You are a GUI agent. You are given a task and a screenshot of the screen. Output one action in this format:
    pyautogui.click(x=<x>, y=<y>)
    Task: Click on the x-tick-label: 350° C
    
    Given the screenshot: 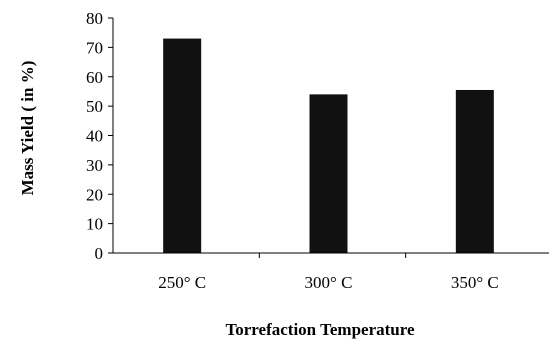 What is the action you would take?
    pyautogui.click(x=475, y=282)
    